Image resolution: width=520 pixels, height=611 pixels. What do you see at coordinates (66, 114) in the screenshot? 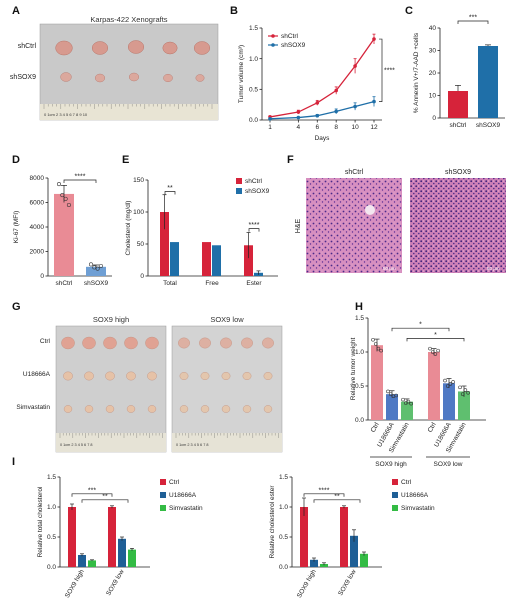
I see `photo-a-ruler-label: 0 1cm 2 3 4 5 6 7 8 9 10` at bounding box center [66, 114].